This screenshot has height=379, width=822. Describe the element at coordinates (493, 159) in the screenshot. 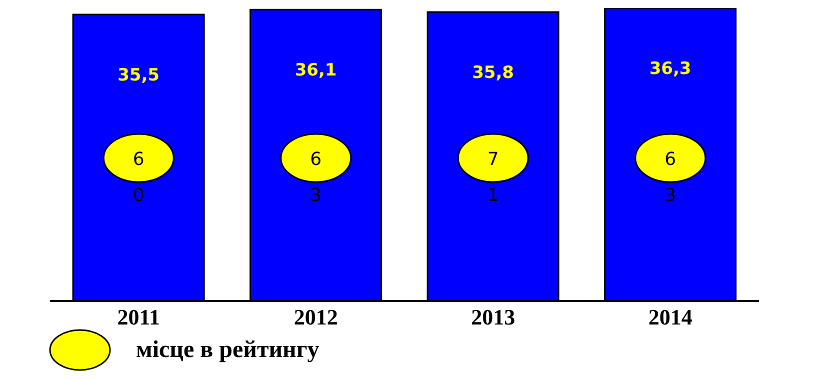

I see `annotation: 7` at that location.